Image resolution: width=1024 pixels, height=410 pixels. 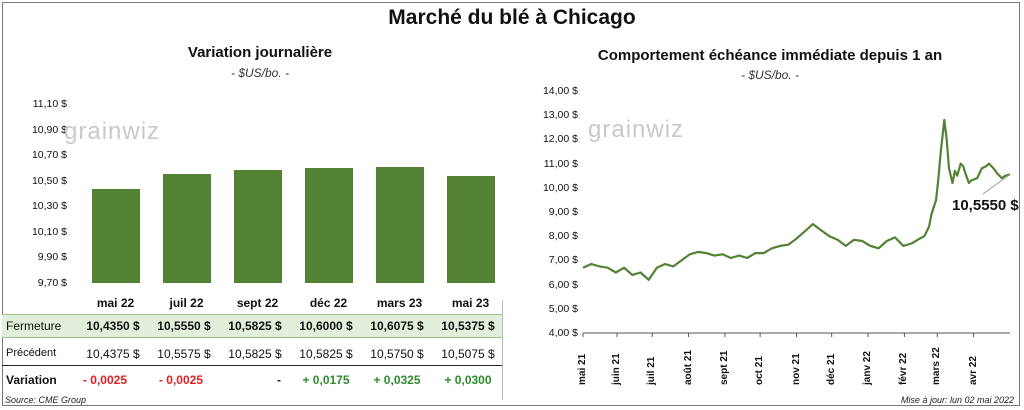 I want to click on table-cell: 10,5375 $, so click(x=468, y=326).